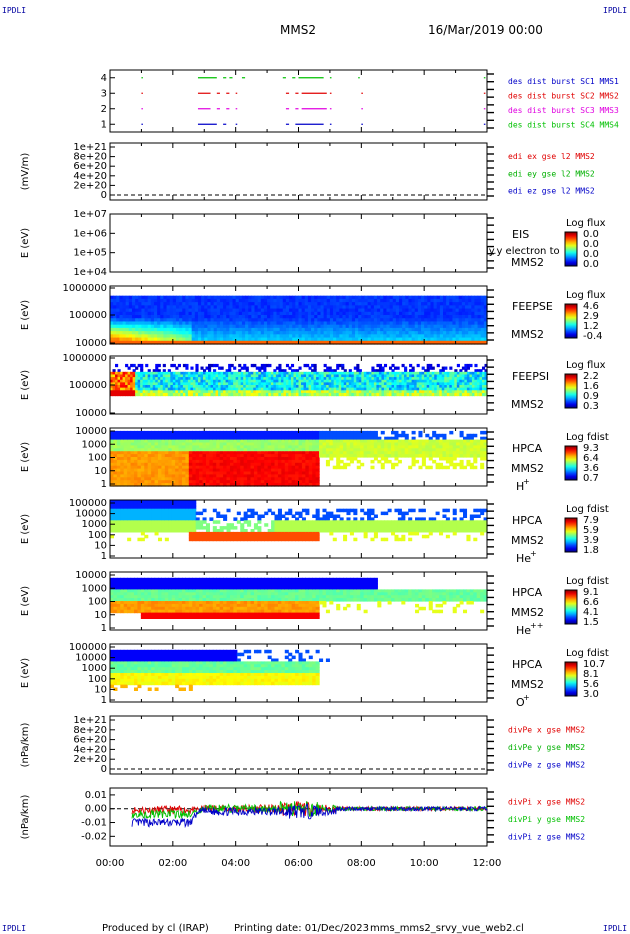 This screenshot has height=934, width=630. Describe the element at coordinates (520, 234) in the screenshot. I see `eis-instrument: EIS` at that location.